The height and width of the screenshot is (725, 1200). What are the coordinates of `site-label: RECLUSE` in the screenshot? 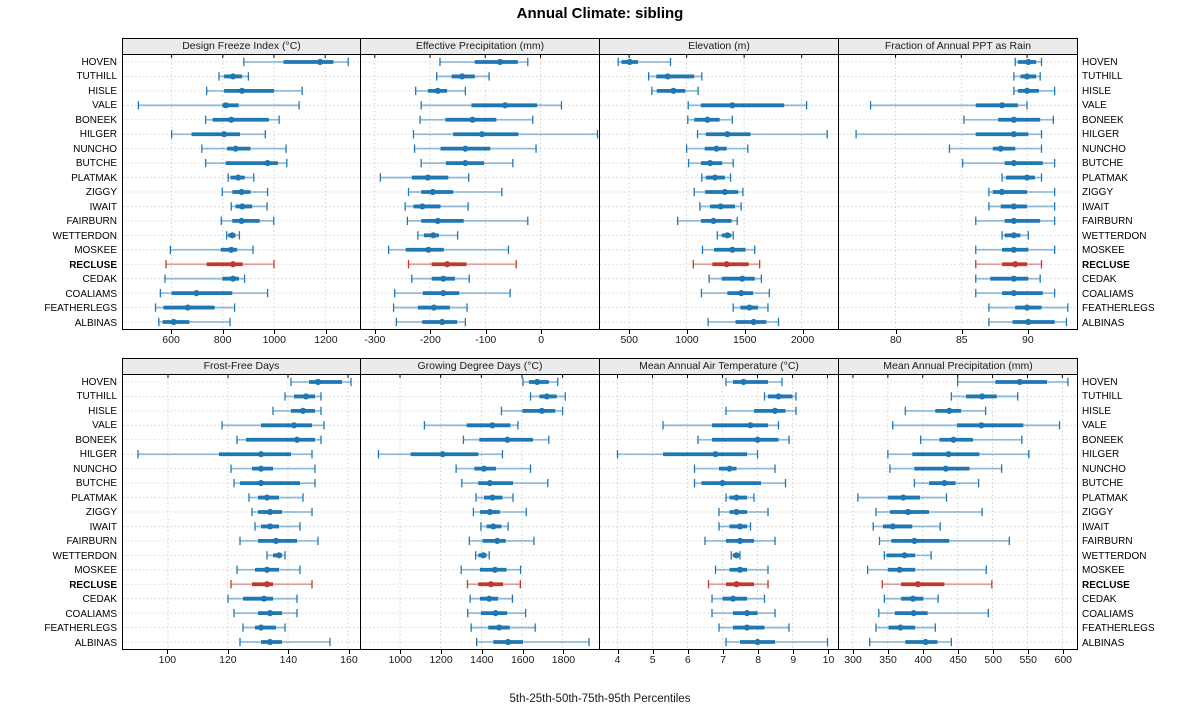 It's located at (1106, 585).